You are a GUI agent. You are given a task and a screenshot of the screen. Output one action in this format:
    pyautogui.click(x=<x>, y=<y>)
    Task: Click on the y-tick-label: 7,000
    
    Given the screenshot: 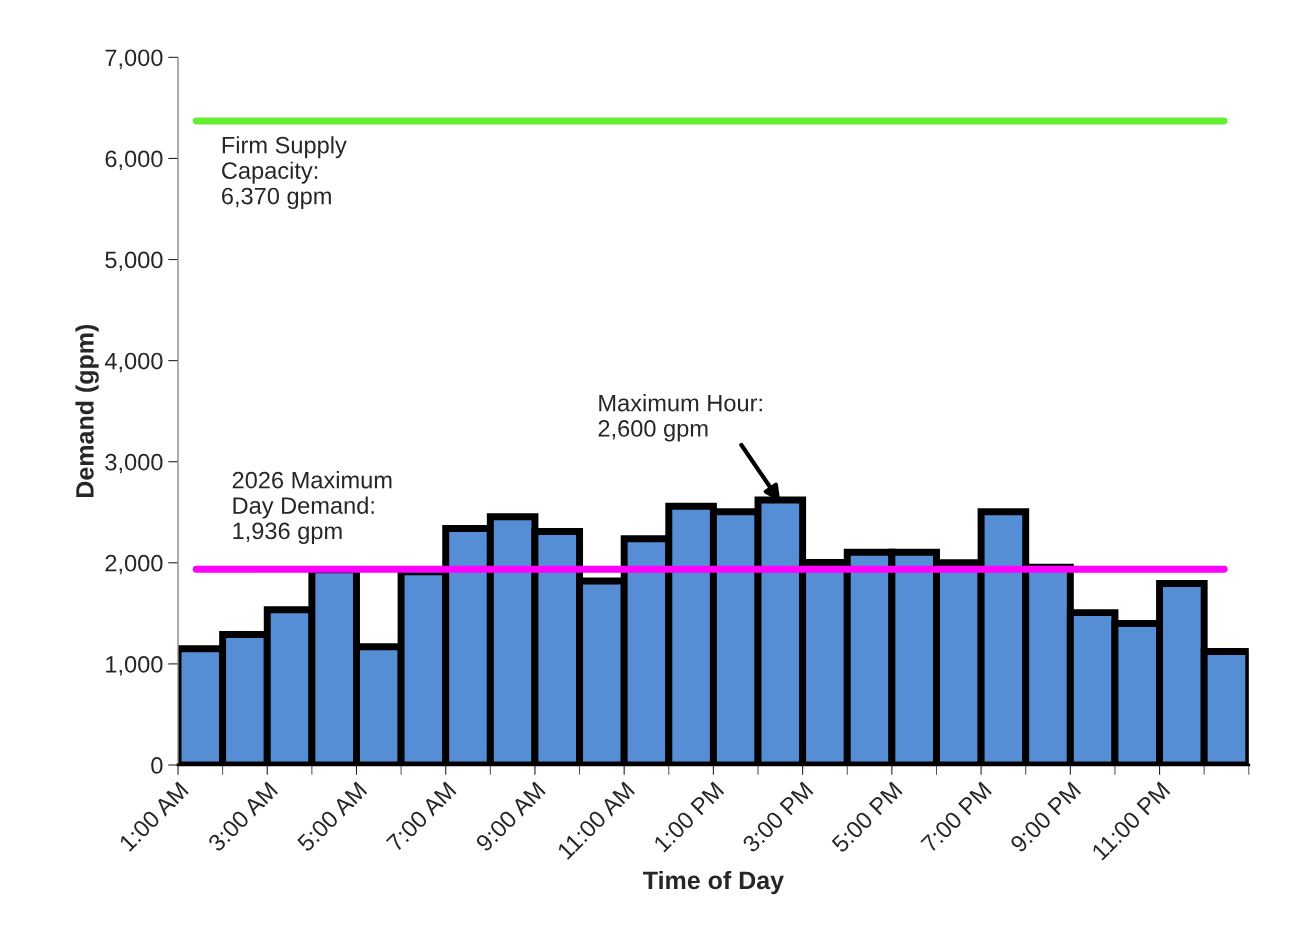 What is the action you would take?
    pyautogui.click(x=134, y=59)
    